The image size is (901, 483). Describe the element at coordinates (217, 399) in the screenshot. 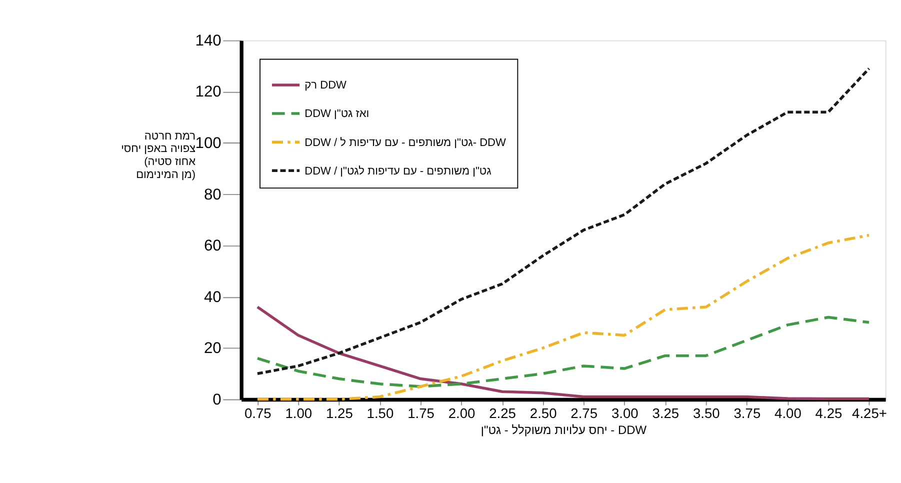

I see `y-tick-label: 0` at that location.